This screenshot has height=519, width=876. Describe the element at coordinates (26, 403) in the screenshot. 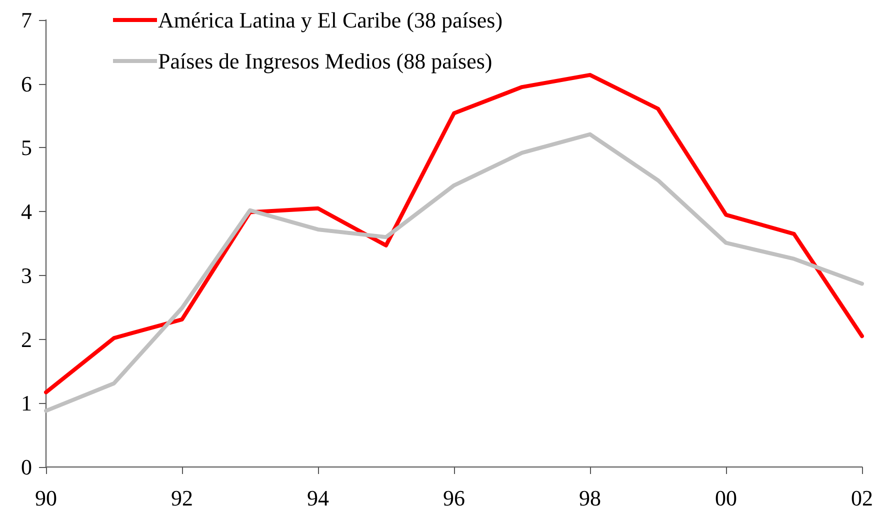

I see `y-tick-label: 1` at that location.